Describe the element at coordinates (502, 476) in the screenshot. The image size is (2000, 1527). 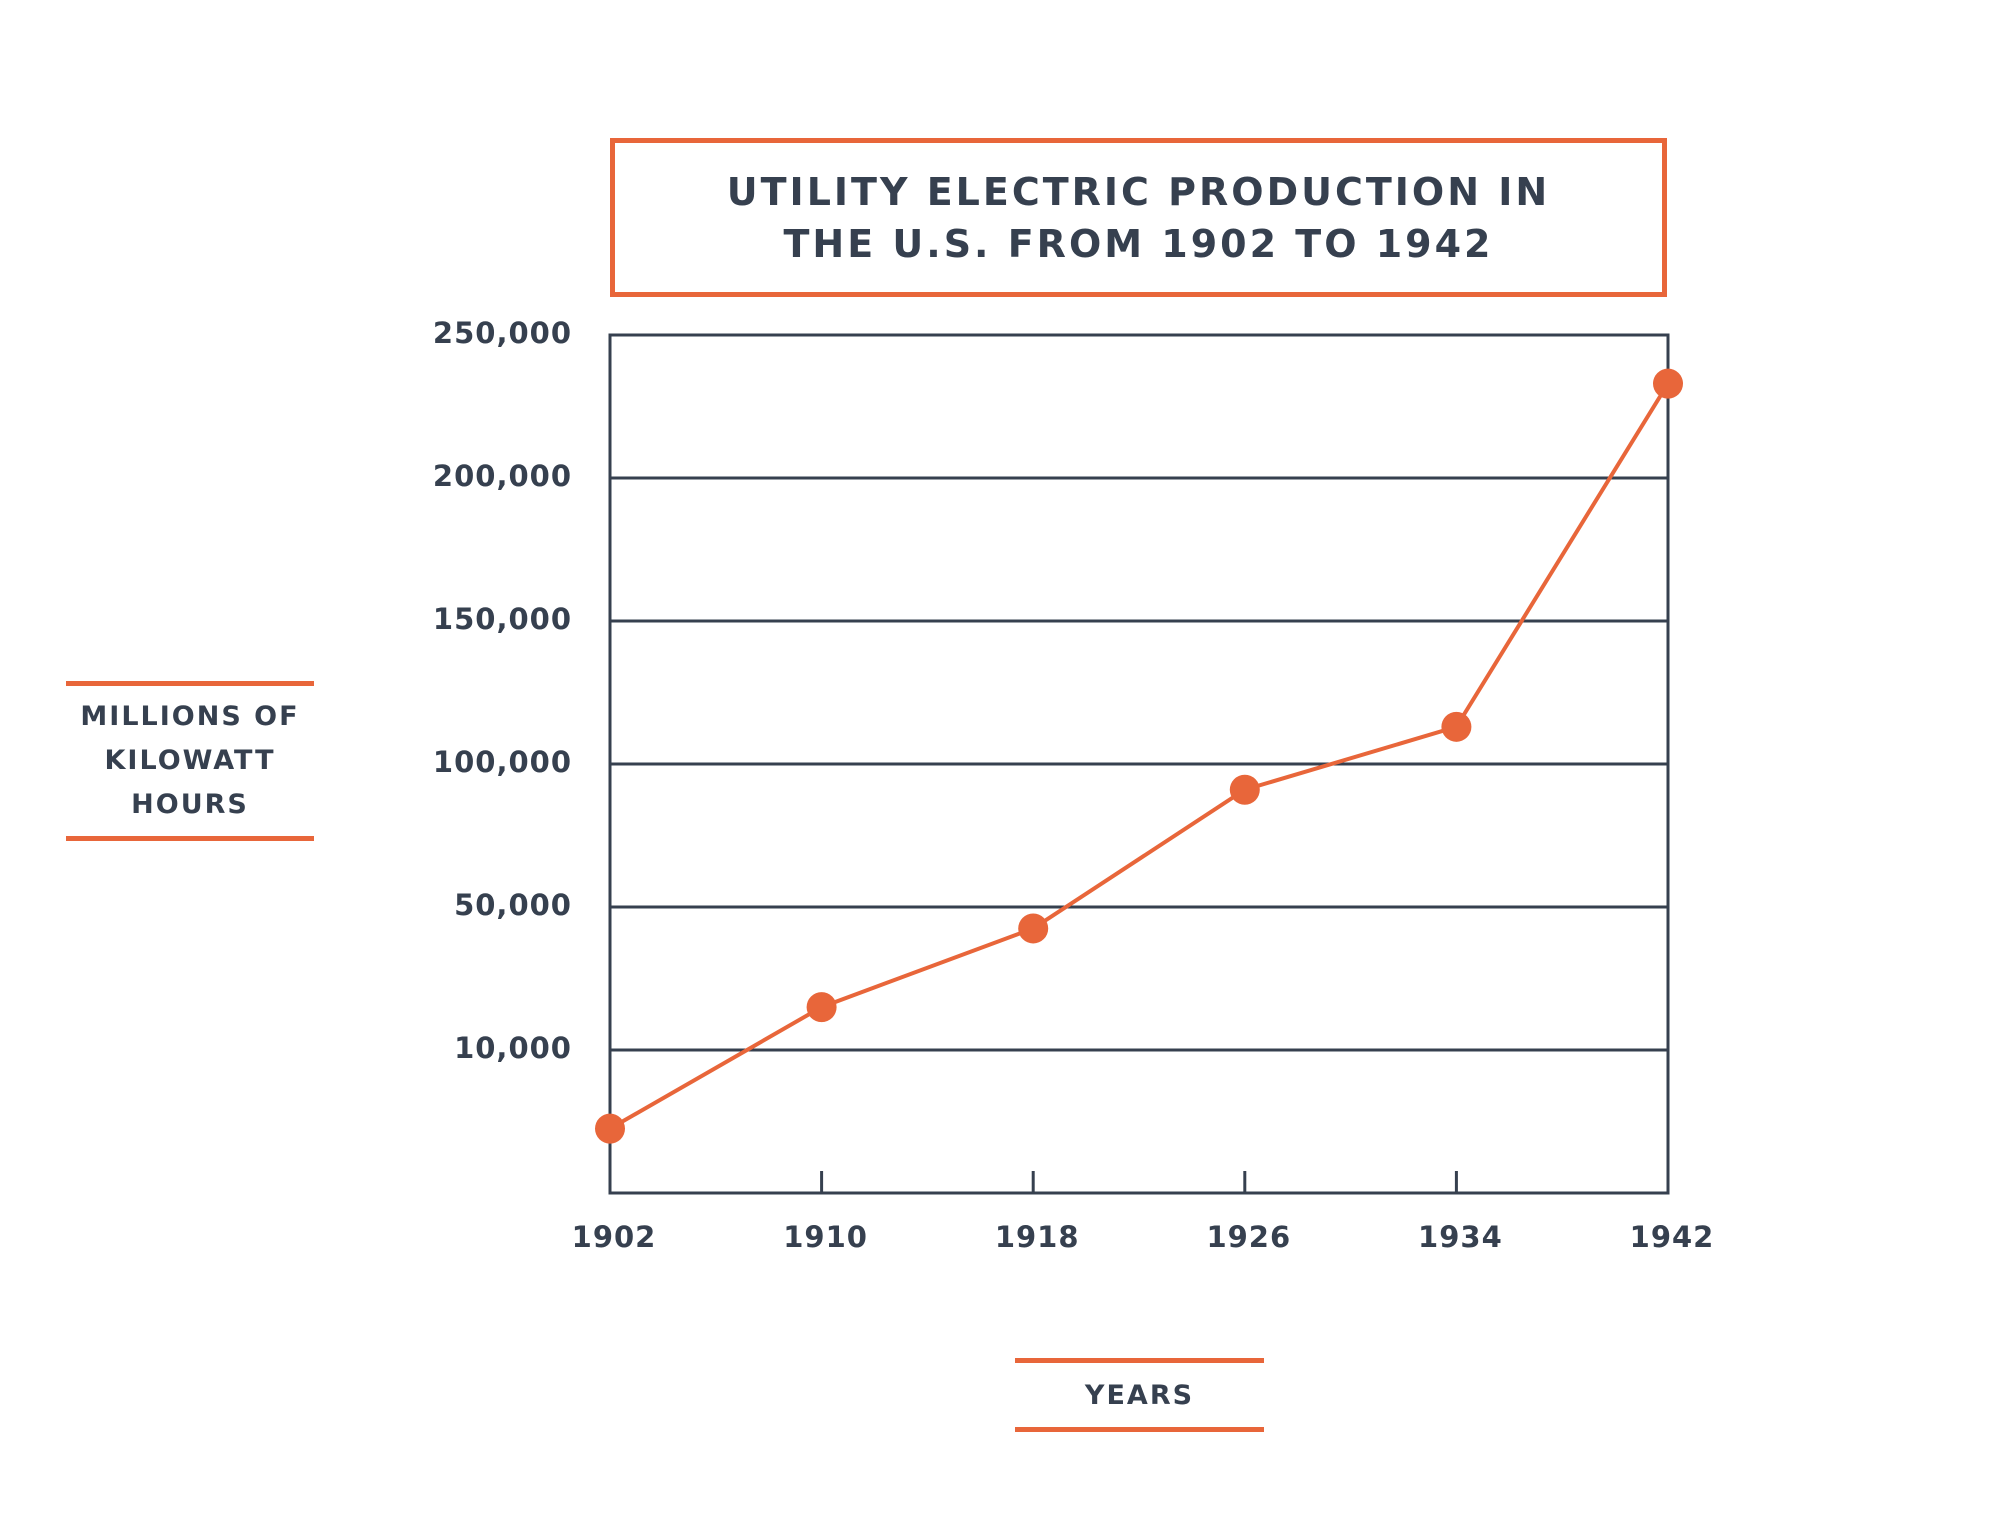
I see `y-tick-label: 200,000` at that location.